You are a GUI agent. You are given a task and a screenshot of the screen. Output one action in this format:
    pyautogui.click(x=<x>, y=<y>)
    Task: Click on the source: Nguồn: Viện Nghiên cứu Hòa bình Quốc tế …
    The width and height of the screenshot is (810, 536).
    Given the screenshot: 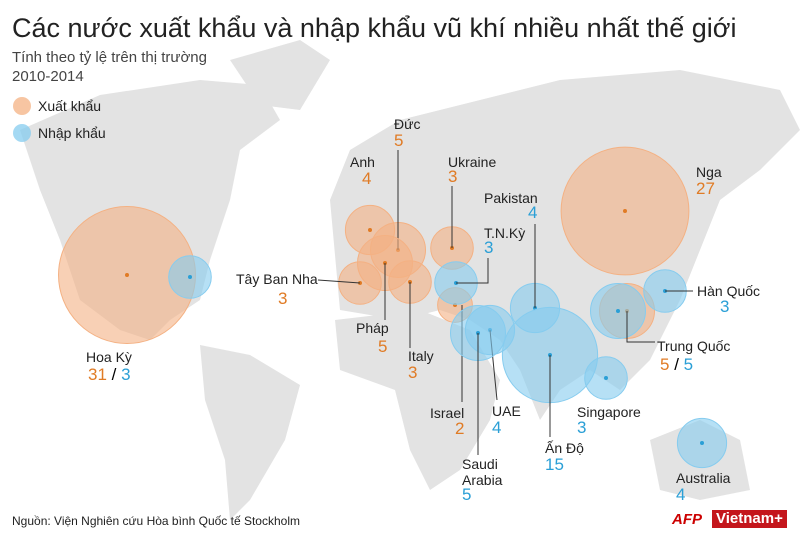 What is the action you would take?
    pyautogui.click(x=156, y=521)
    